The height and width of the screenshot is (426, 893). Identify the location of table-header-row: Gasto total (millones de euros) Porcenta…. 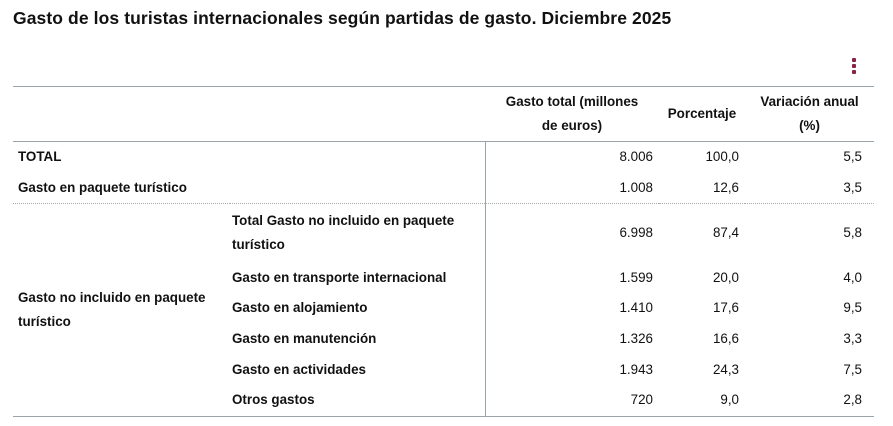
(443, 114).